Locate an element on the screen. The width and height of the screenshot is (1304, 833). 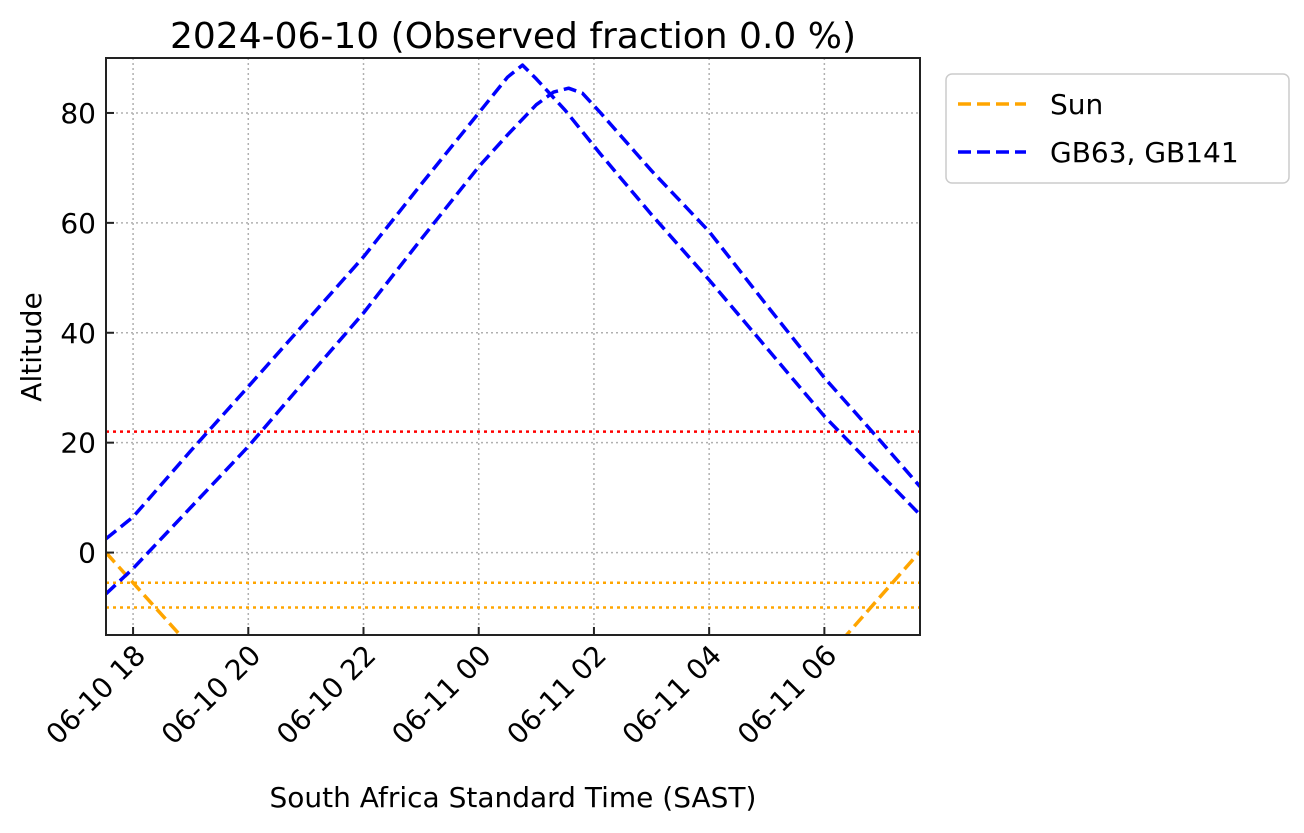
y-axis-label: Altitude is located at coordinates (31, 346).